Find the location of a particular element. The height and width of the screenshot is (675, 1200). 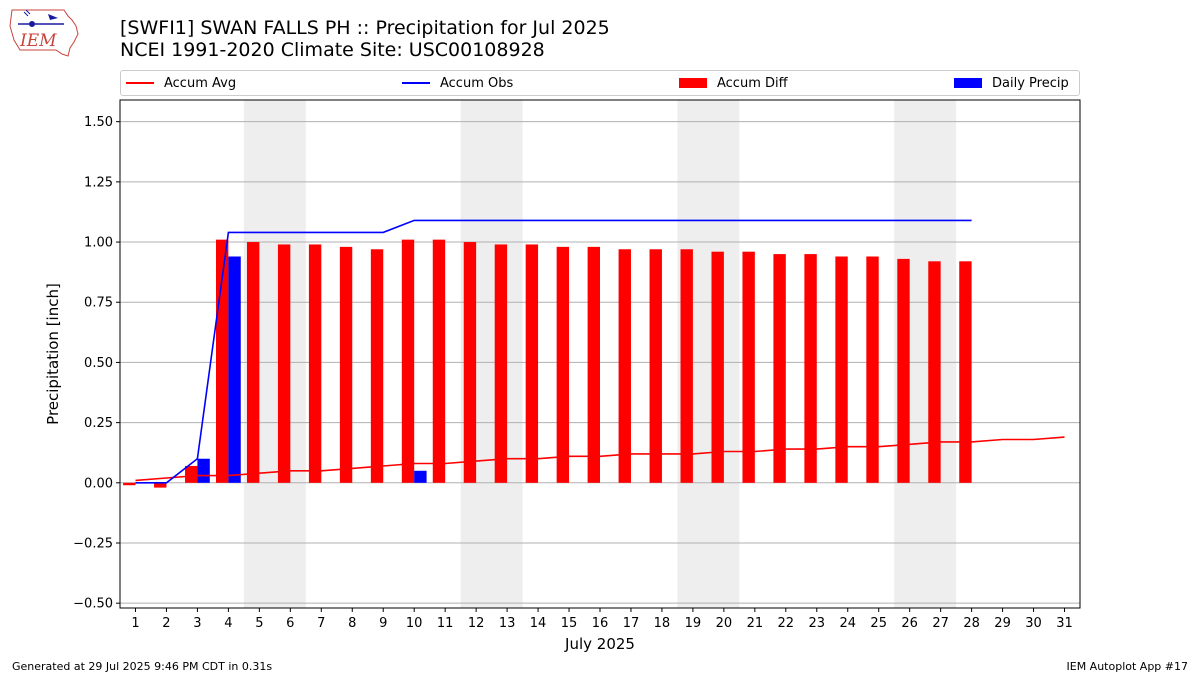

x-tick-label: 26 is located at coordinates (909, 623).